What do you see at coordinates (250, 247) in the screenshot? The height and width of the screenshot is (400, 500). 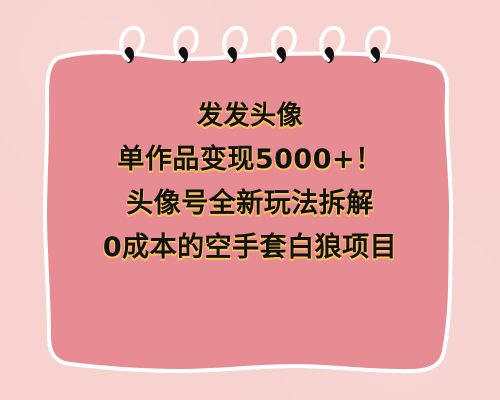 I see `headline-line-4: 0成本的空手套白狼项目` at bounding box center [250, 247].